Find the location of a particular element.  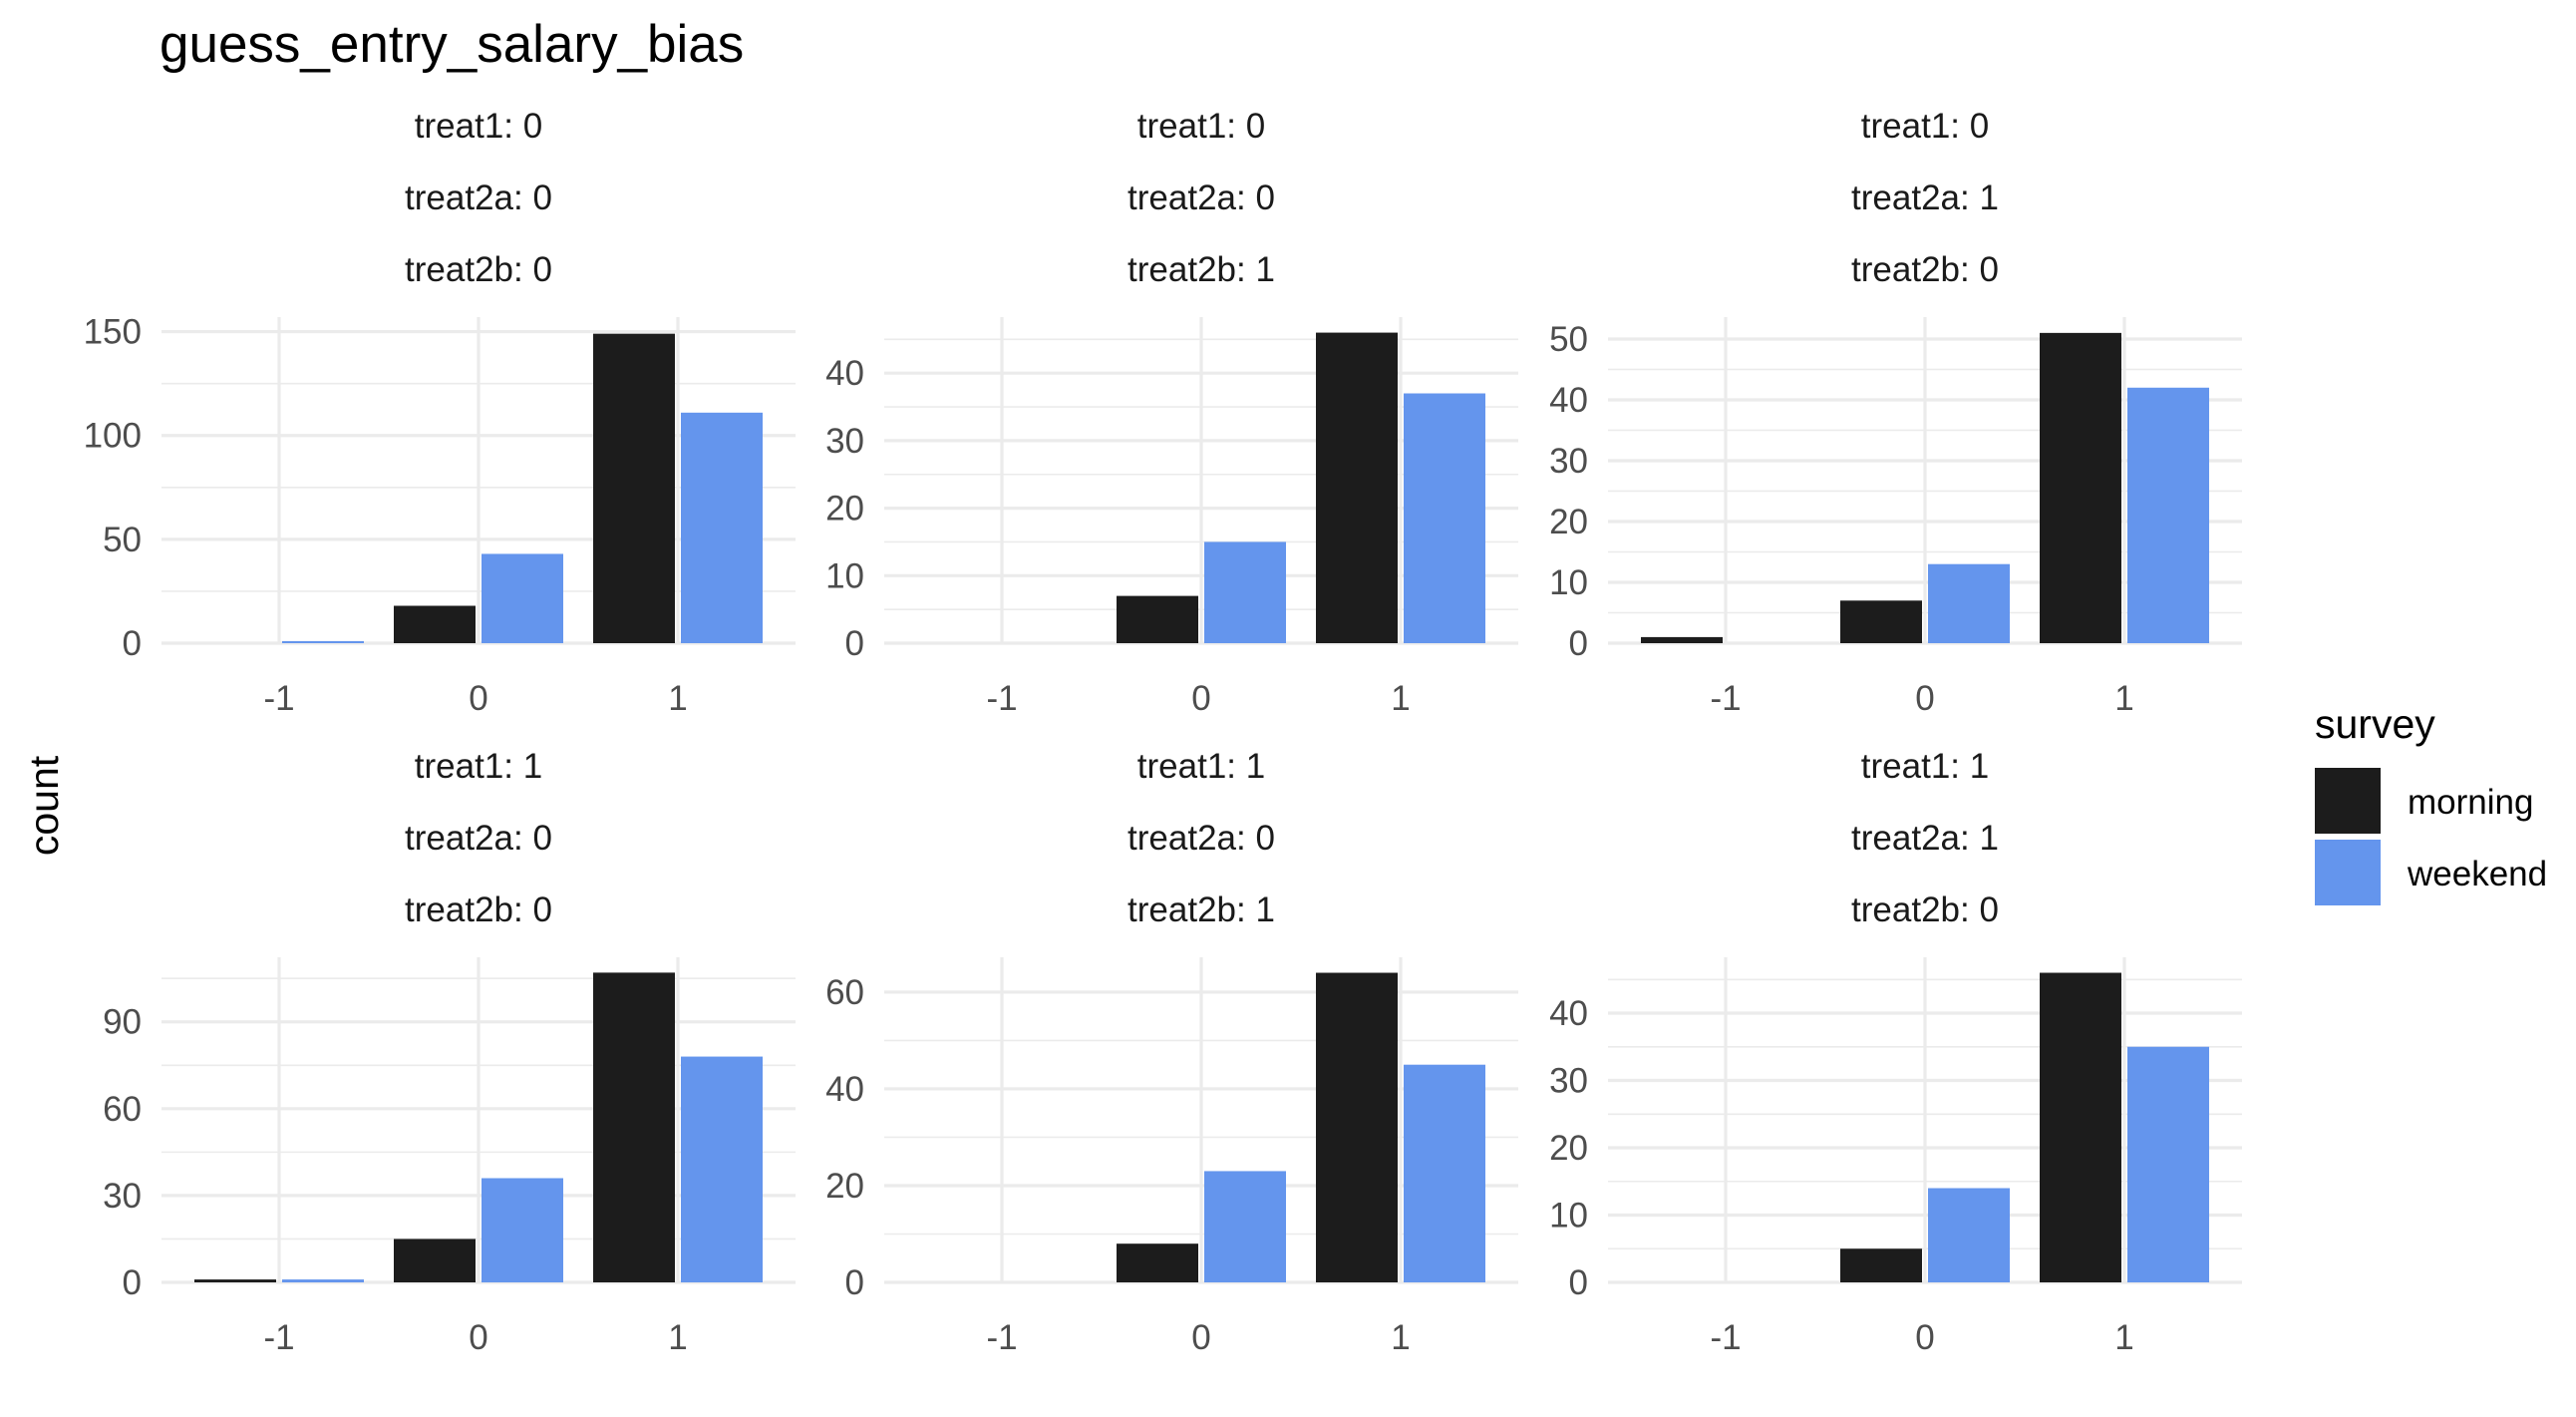

facet-panel: treat1: 1 treat2a: 0 treat2b: 1 0 20 40 60 -1 0 1 is located at coordinates (1171, 1052).